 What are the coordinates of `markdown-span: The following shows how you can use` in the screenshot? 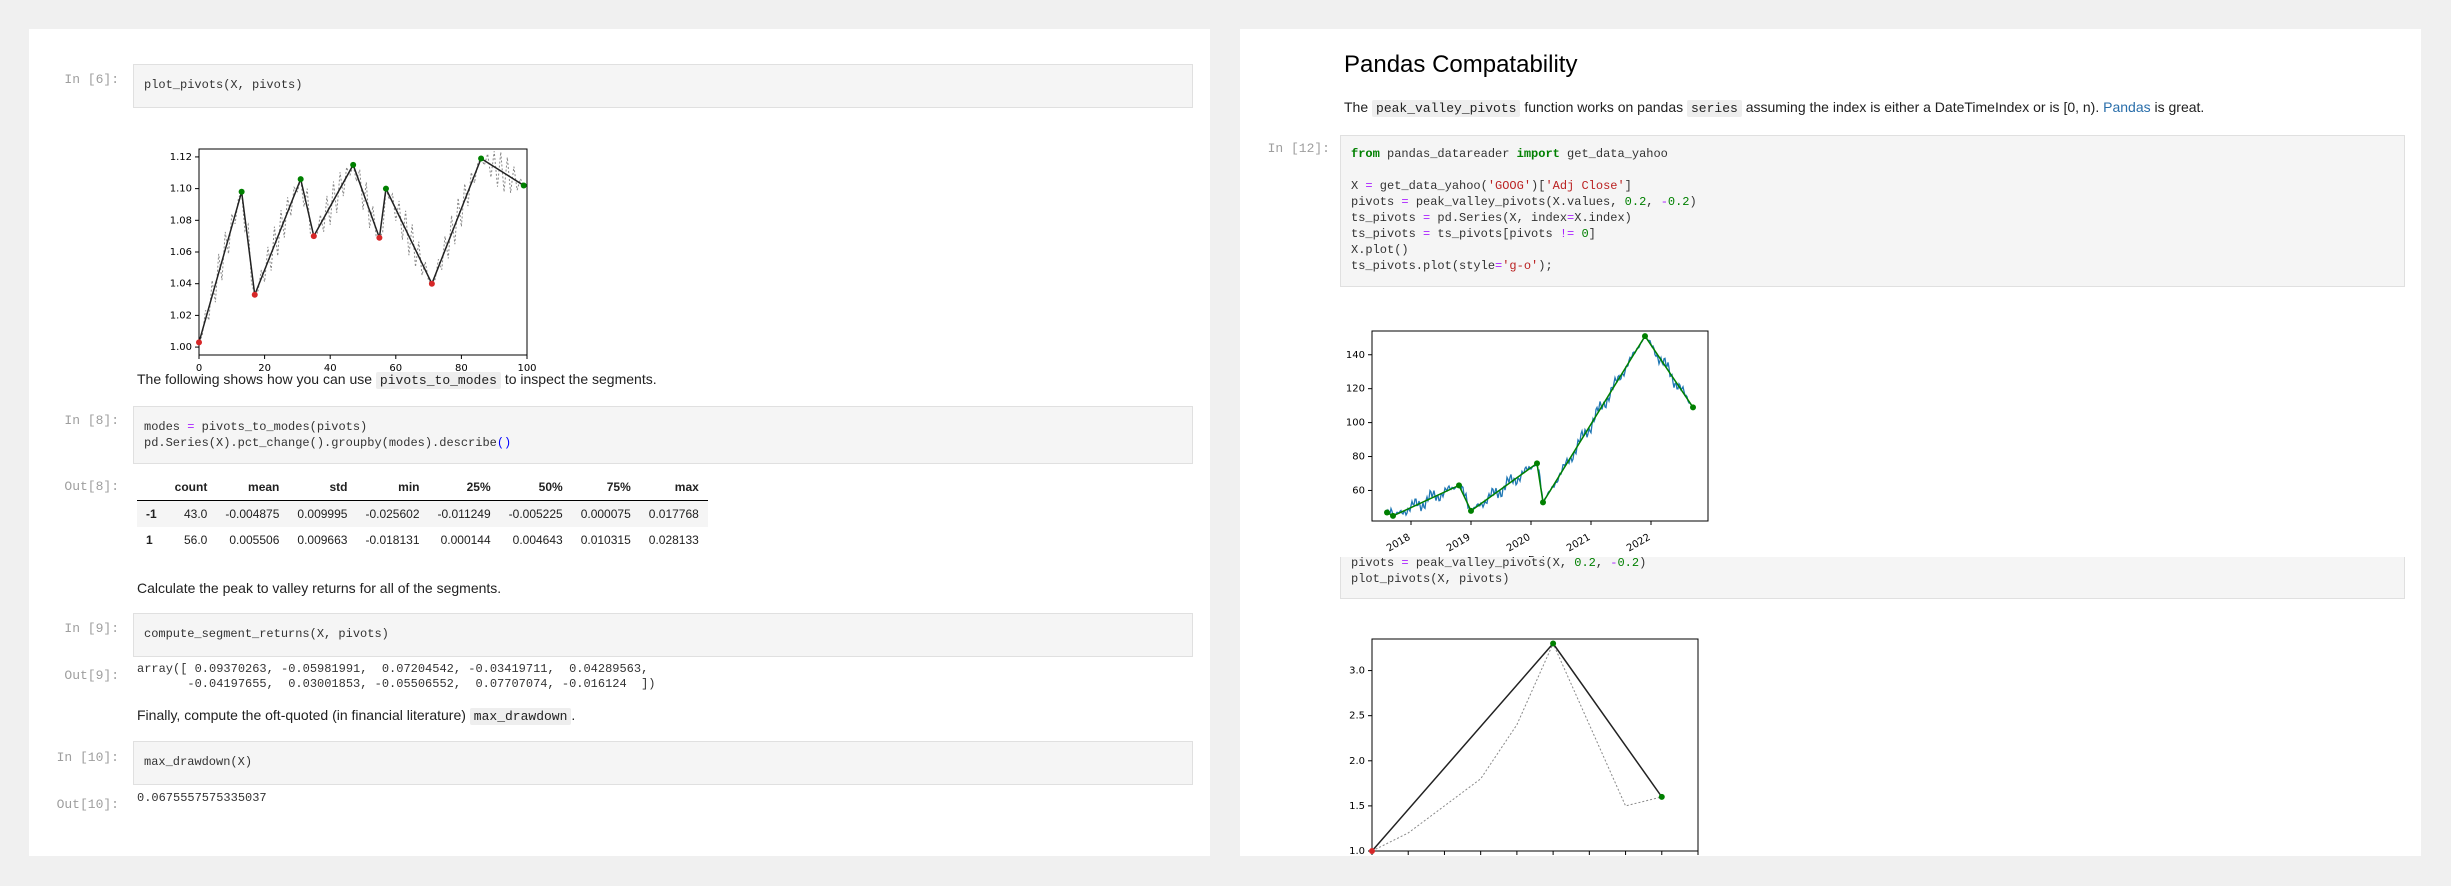 It's located at (256, 379).